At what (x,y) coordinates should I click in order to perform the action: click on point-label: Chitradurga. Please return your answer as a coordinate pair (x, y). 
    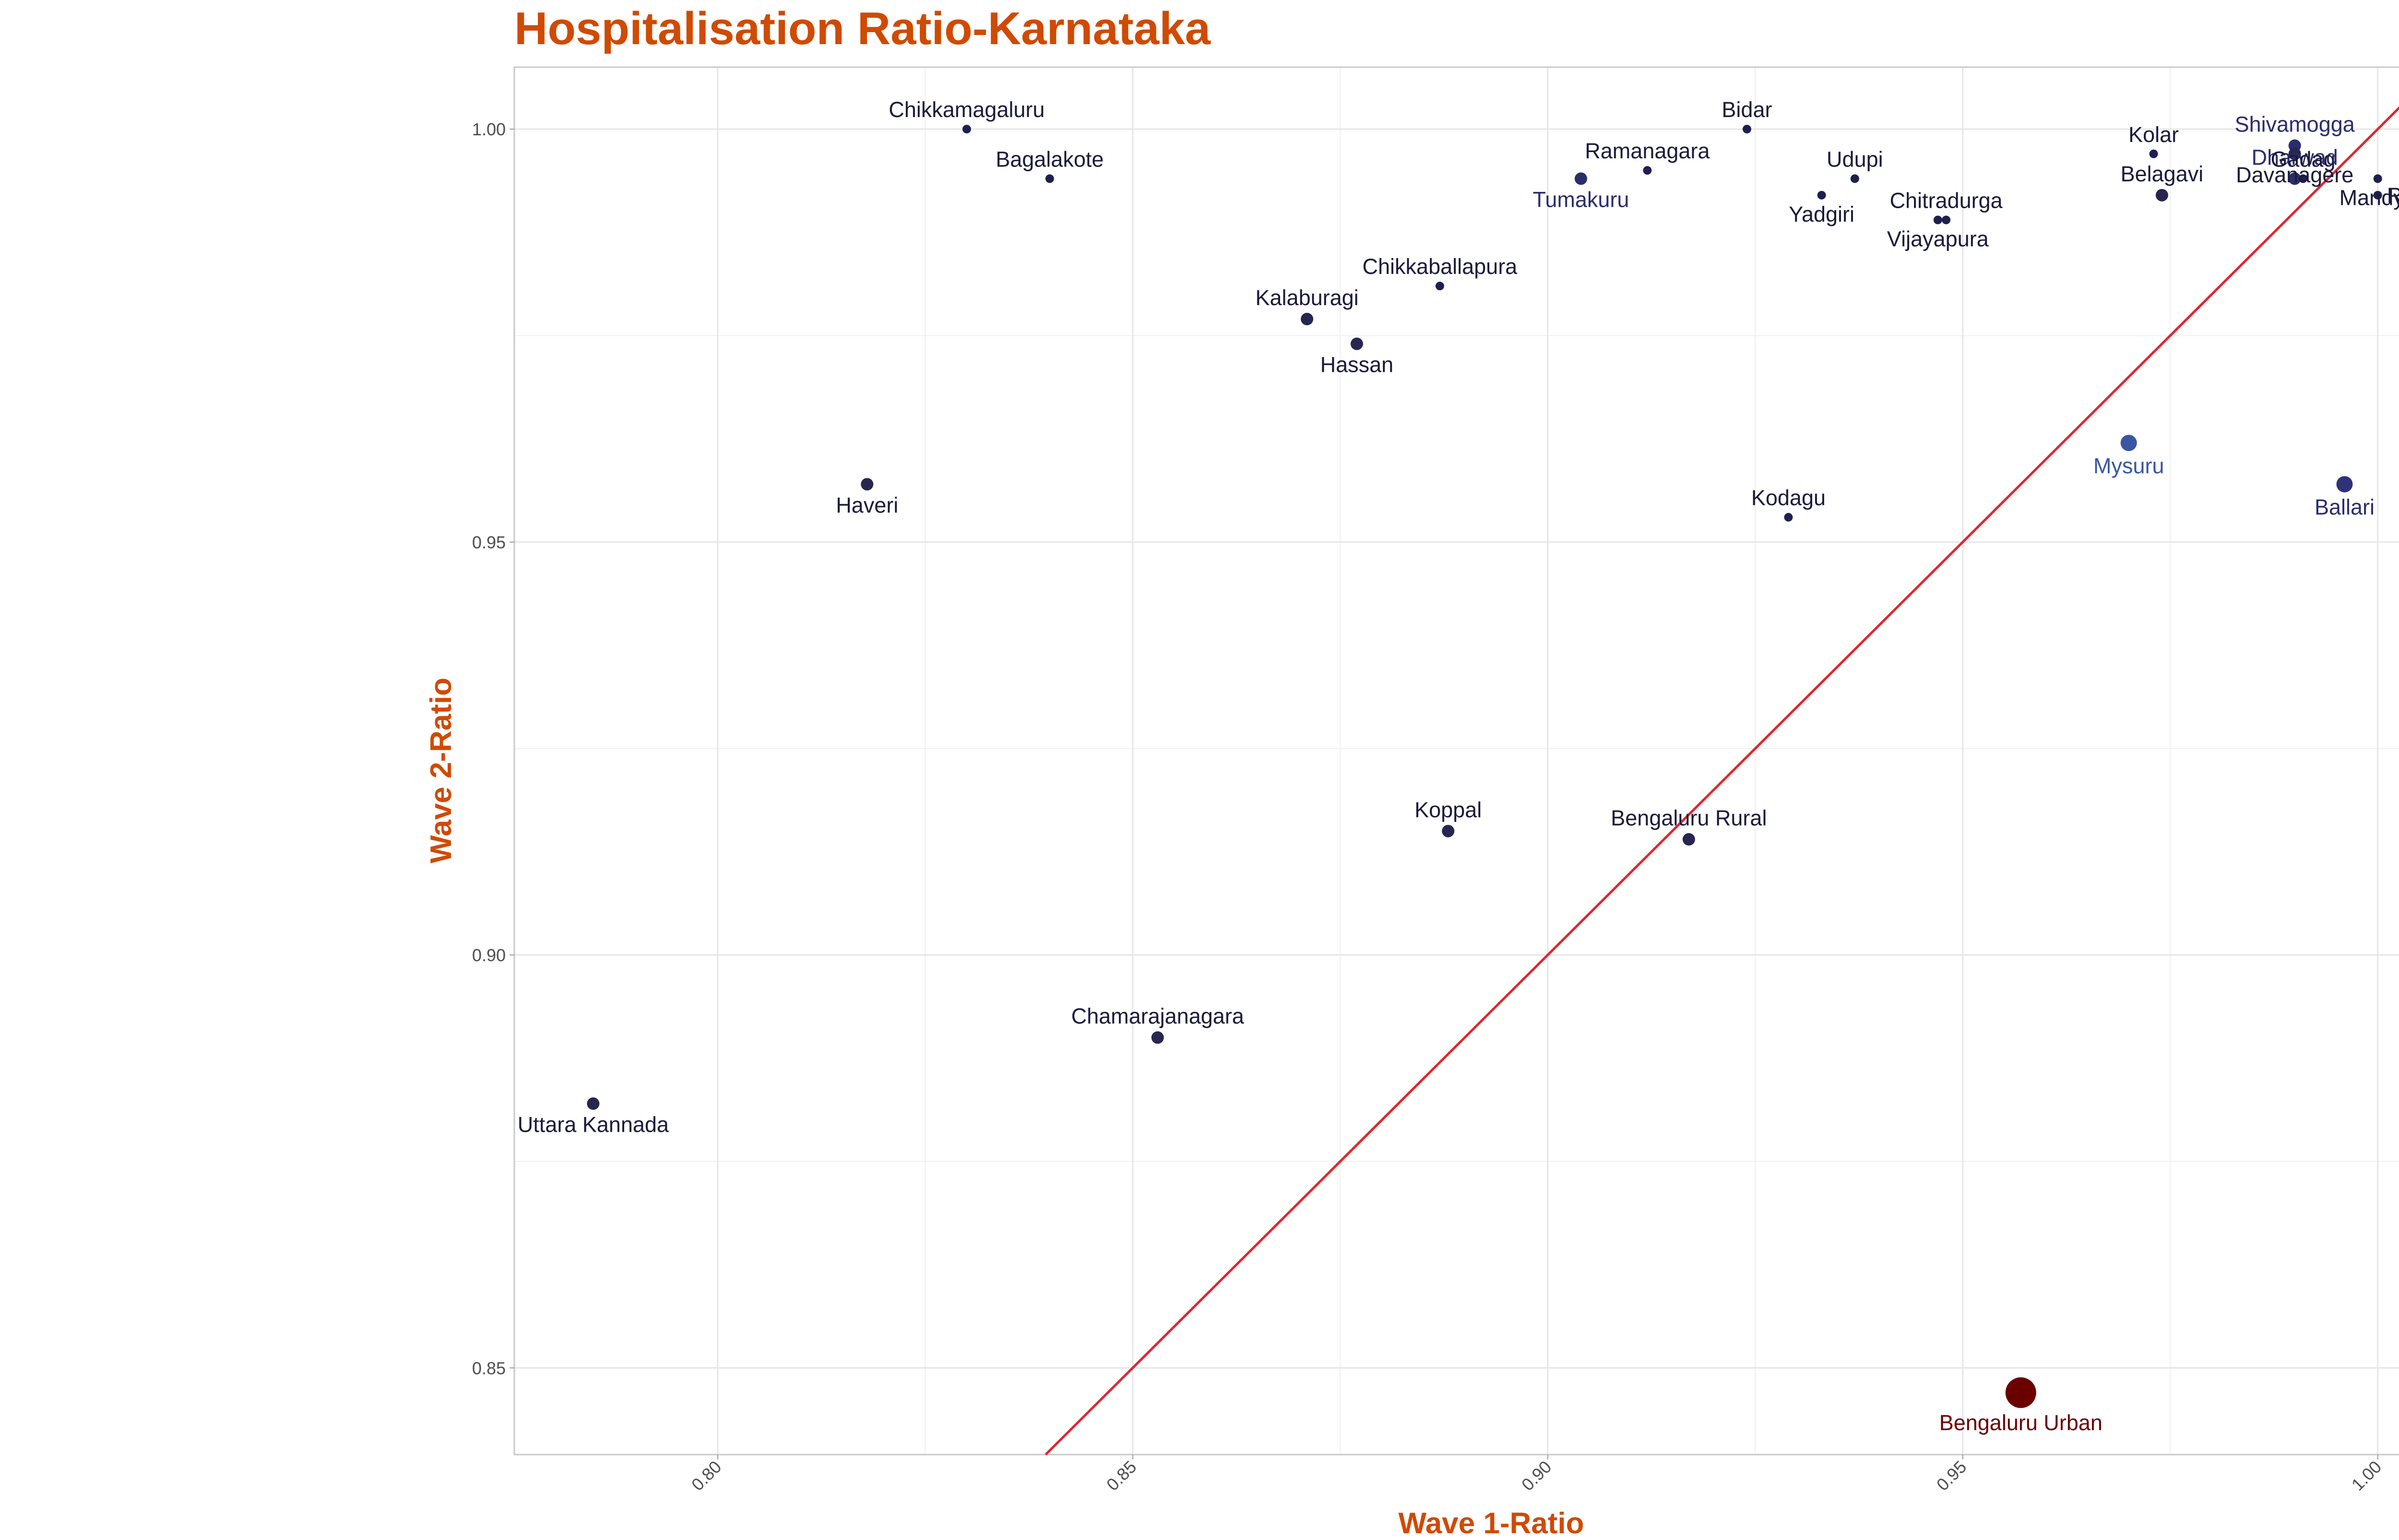
    Looking at the image, I should click on (1947, 200).